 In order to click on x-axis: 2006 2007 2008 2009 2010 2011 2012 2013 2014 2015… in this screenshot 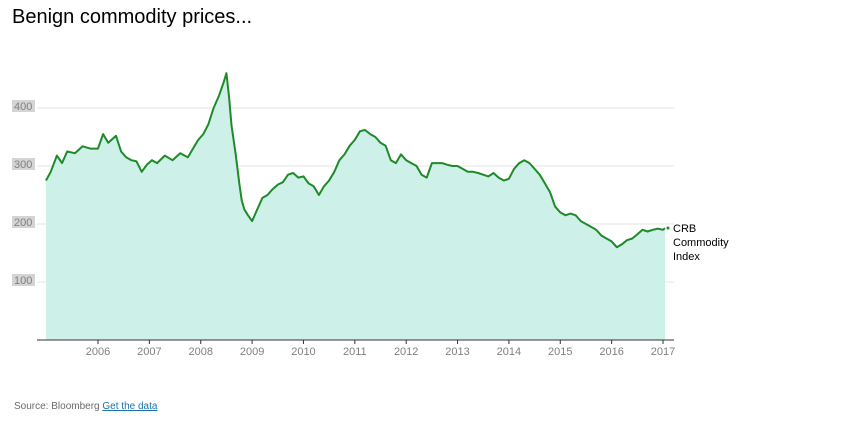, I will do `click(356, 349)`.